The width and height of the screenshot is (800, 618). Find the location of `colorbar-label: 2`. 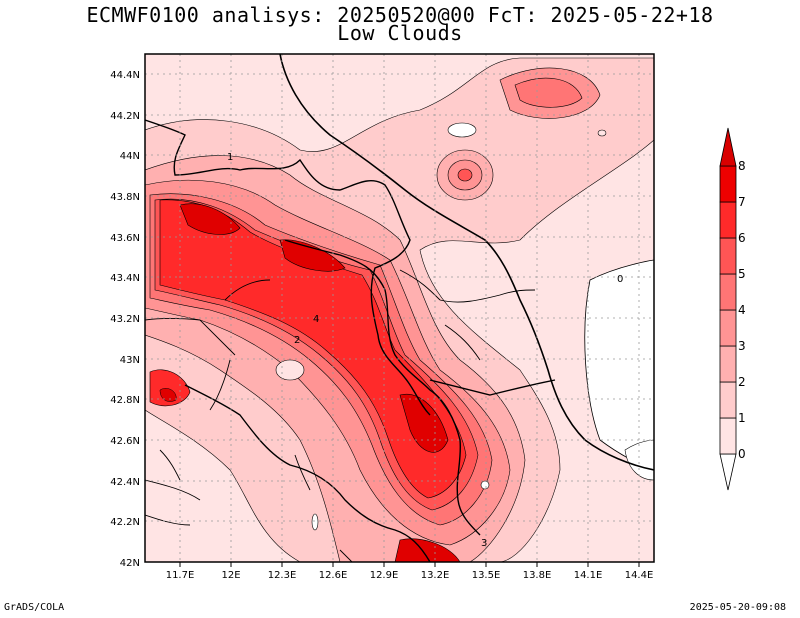

colorbar-label: 2 is located at coordinates (742, 382).